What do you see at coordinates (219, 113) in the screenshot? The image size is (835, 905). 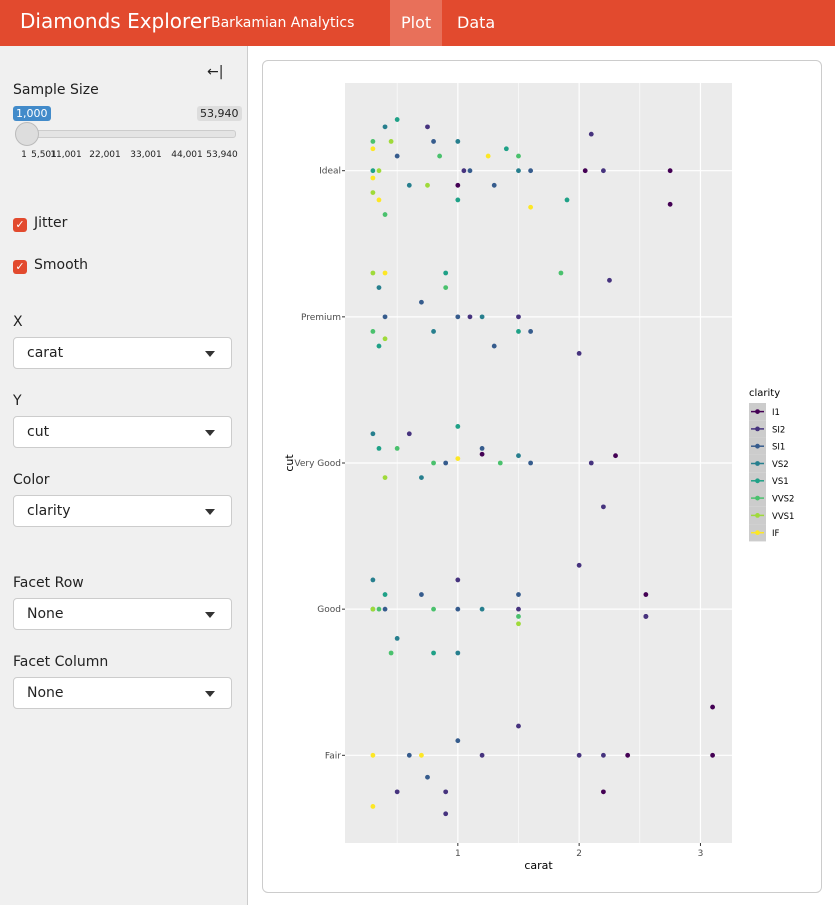 I see `slider-max: 53,940` at bounding box center [219, 113].